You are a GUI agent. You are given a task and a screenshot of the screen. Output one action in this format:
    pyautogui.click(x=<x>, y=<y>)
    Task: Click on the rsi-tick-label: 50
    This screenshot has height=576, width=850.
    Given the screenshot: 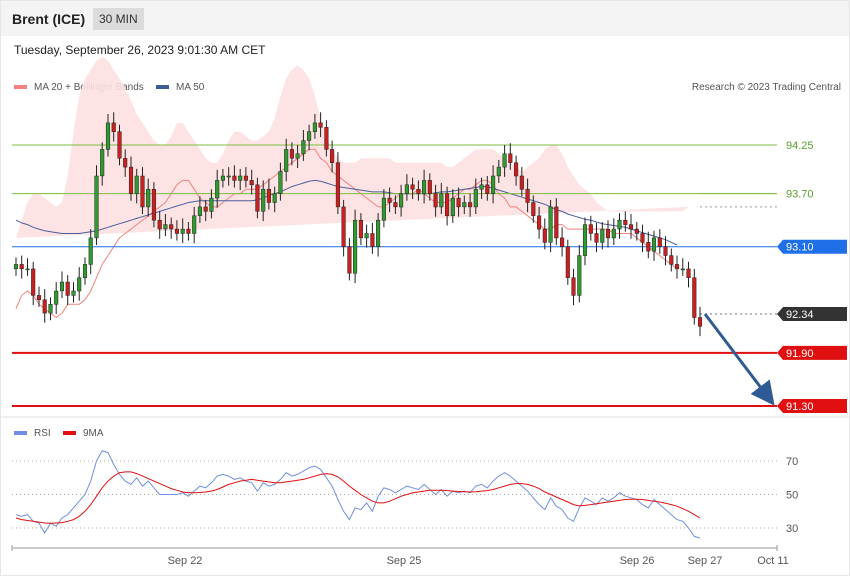 What is the action you would take?
    pyautogui.click(x=792, y=496)
    